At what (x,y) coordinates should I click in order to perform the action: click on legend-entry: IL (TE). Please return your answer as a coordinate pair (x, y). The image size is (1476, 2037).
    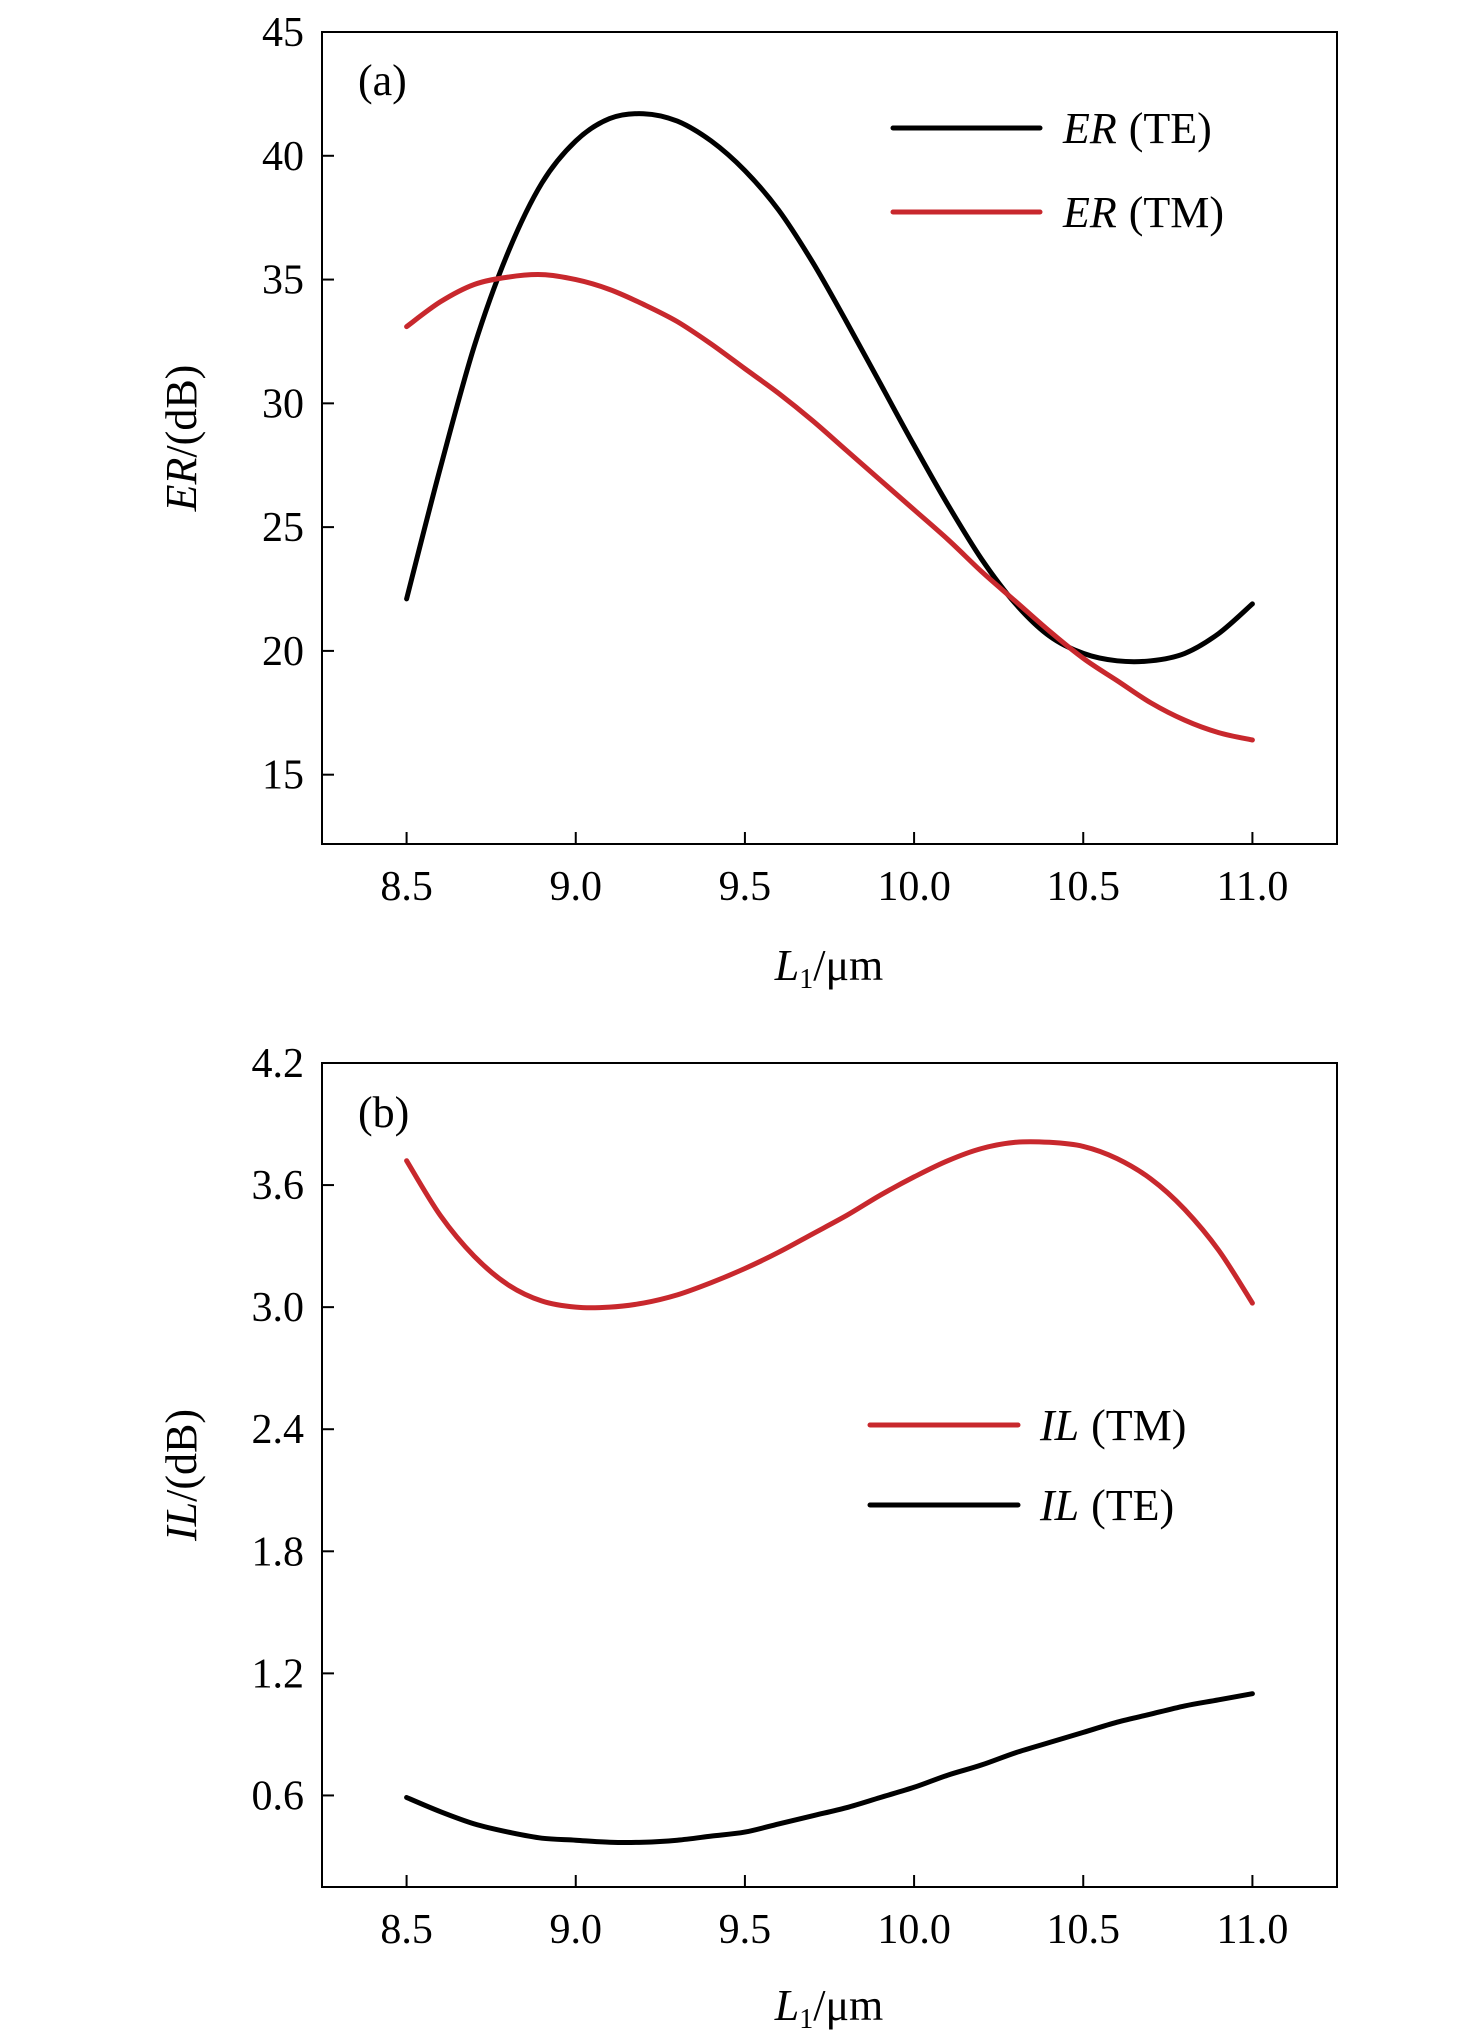
    Looking at the image, I should click on (1020, 1505).